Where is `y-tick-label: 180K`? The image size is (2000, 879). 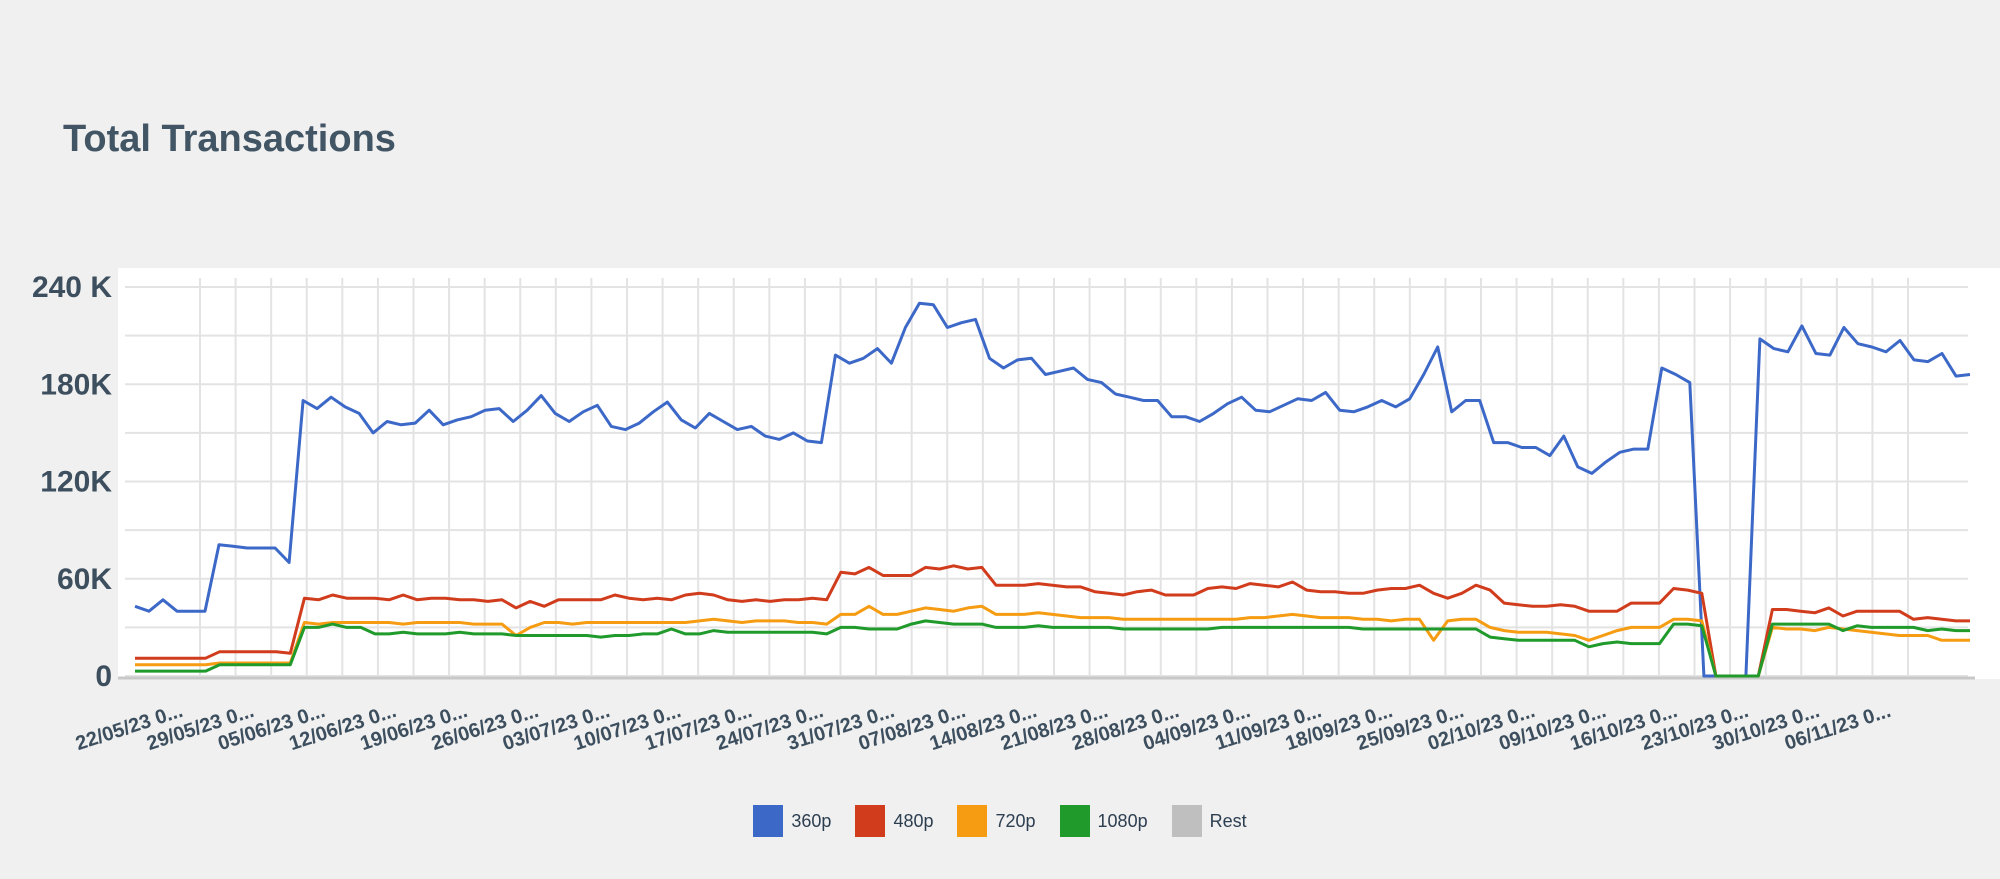
y-tick-label: 180K is located at coordinates (76, 384).